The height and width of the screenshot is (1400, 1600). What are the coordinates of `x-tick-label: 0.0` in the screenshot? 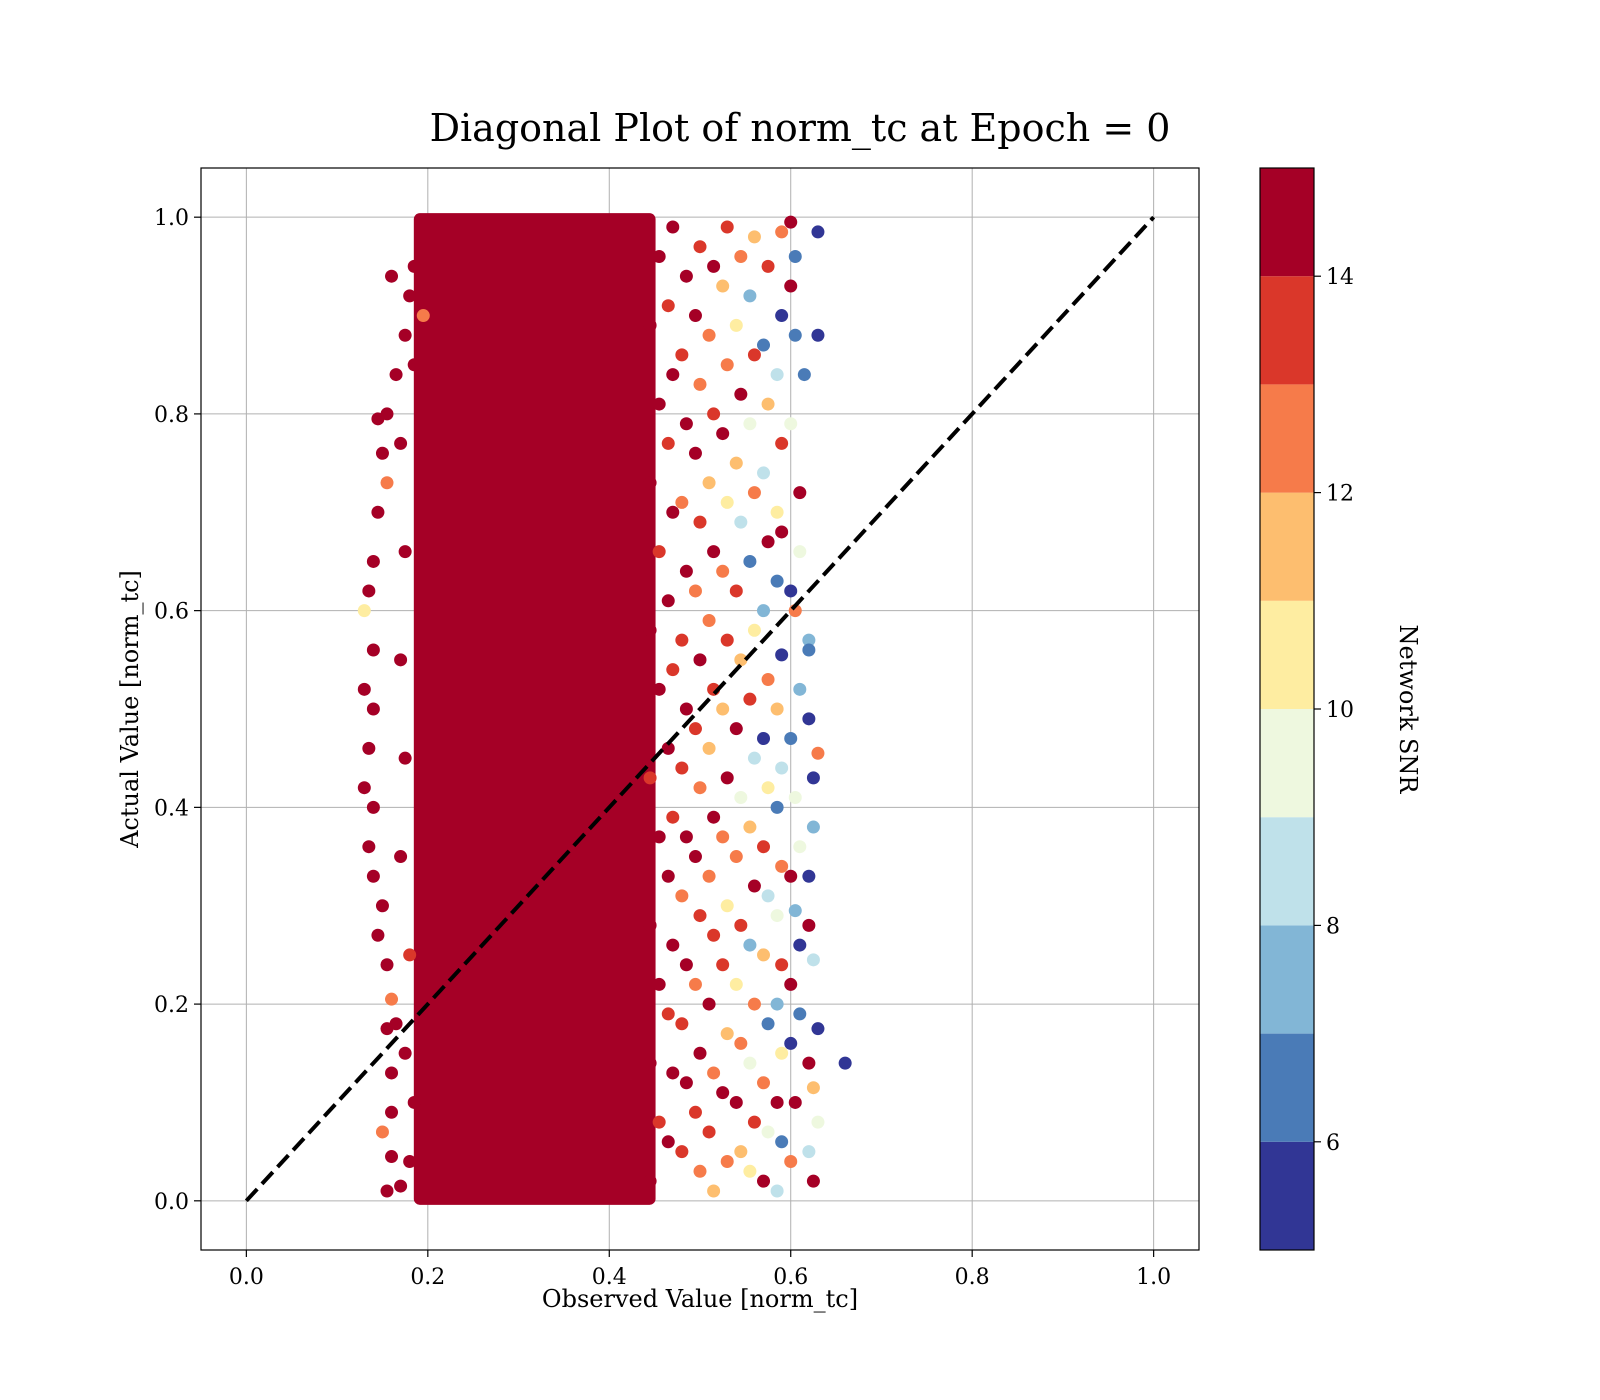 It's located at (246, 1277).